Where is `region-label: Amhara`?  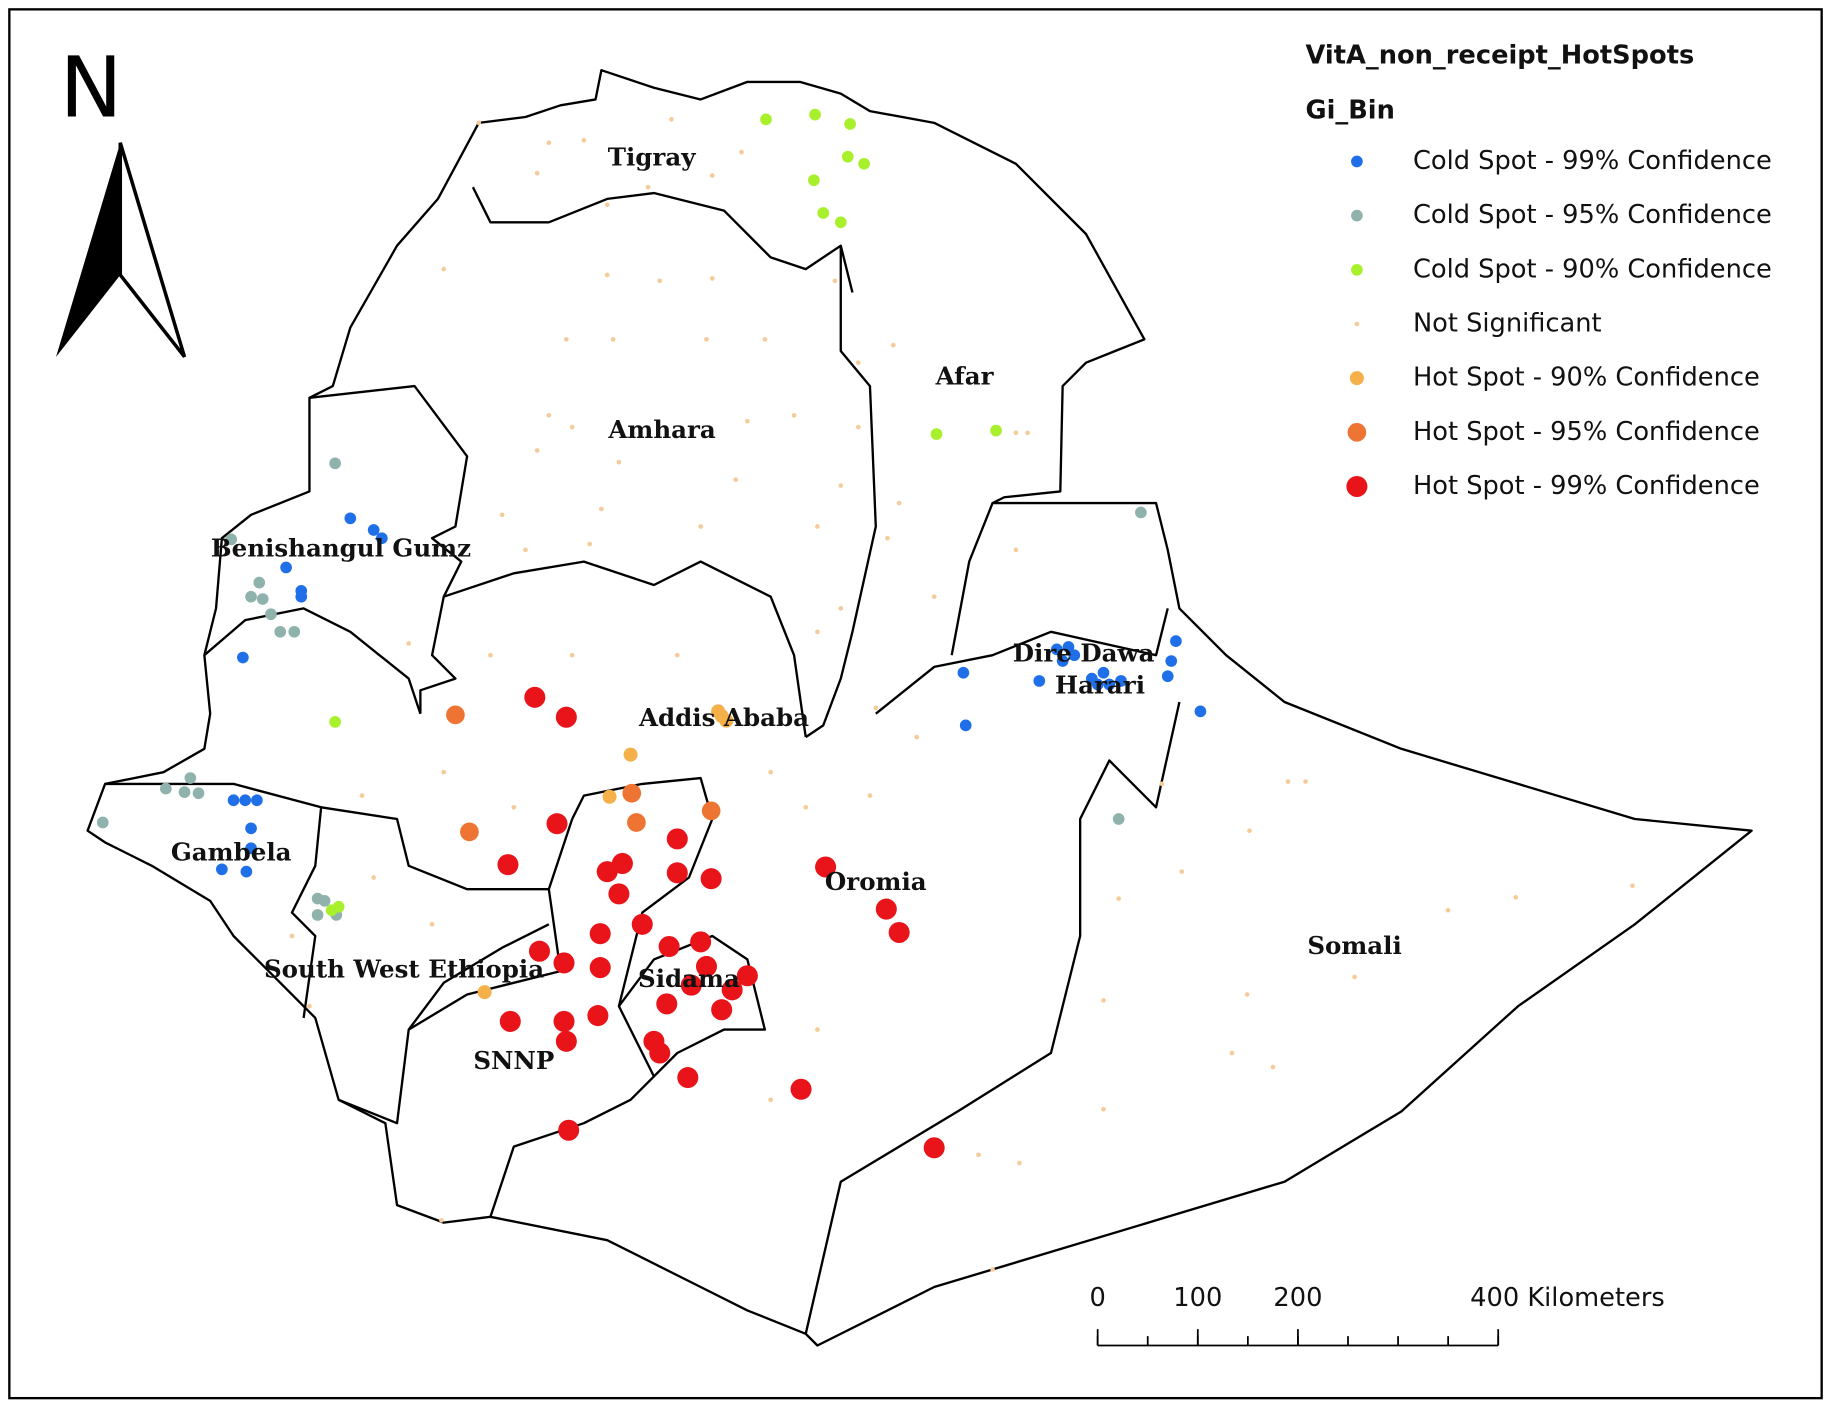 region-label: Amhara is located at coordinates (661, 429).